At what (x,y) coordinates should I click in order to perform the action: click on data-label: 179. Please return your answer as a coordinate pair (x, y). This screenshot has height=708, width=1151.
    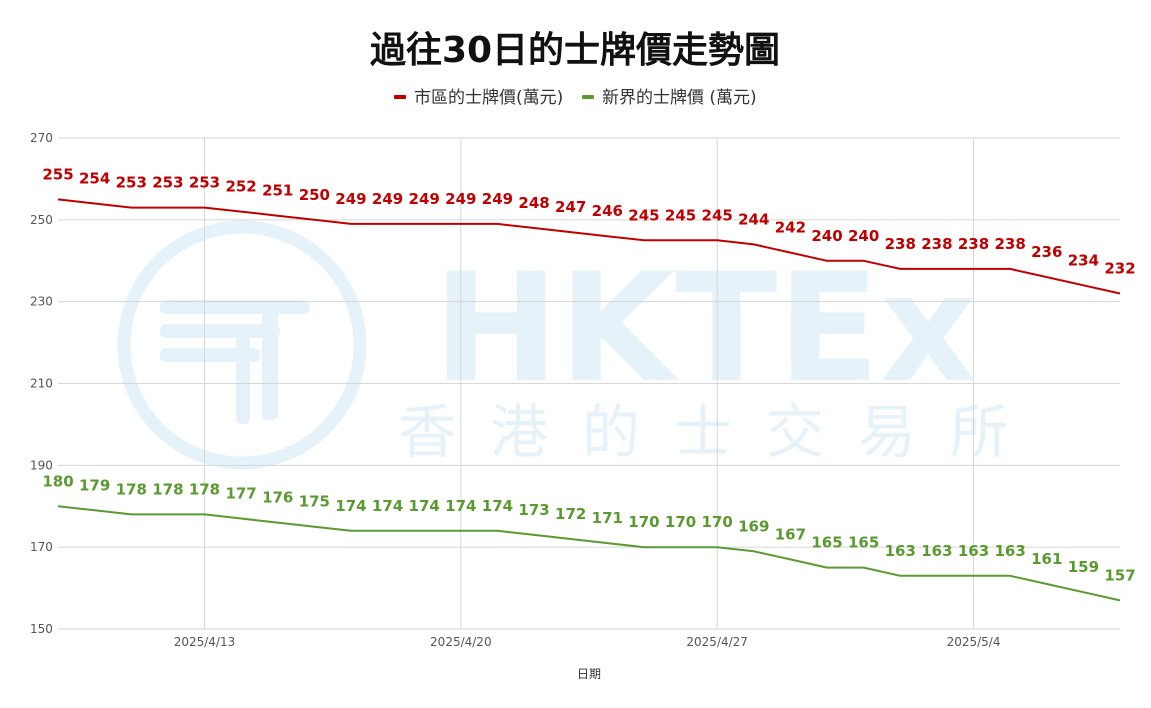
    Looking at the image, I should click on (94, 485).